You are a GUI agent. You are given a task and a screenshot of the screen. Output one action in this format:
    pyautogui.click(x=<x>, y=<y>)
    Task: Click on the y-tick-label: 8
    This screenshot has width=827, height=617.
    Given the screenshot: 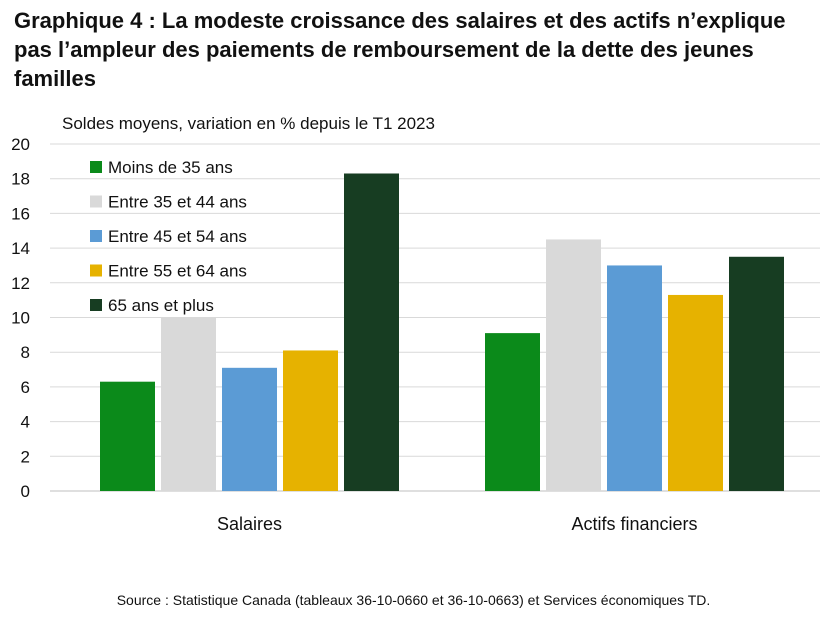 What is the action you would take?
    pyautogui.click(x=25, y=352)
    